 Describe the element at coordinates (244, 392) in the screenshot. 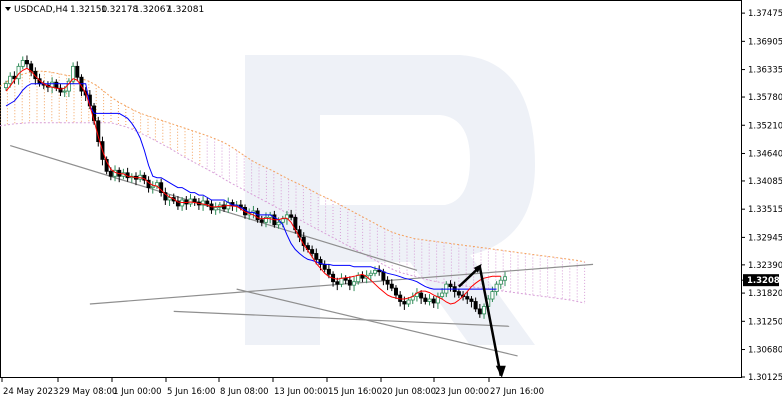

I see `x-tick-label: 8 Jun 08:00` at that location.